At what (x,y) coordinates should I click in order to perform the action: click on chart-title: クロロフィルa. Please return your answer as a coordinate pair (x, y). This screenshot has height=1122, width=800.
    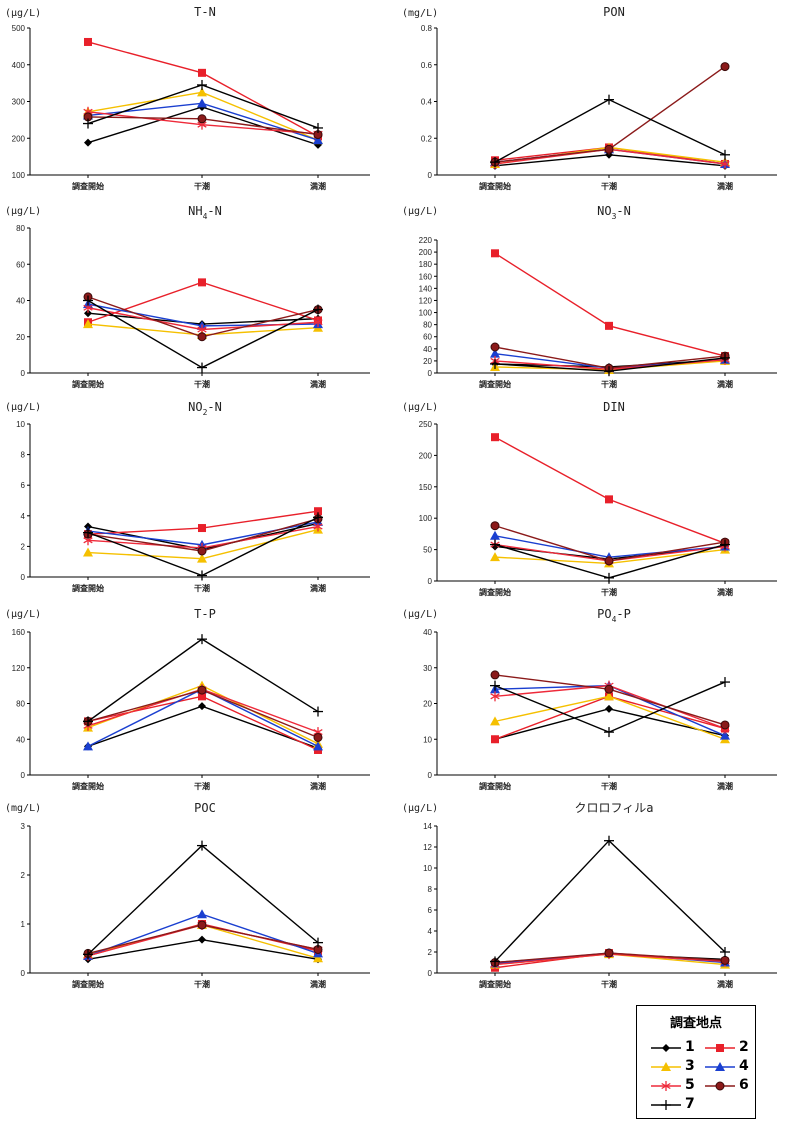
    Looking at the image, I should click on (614, 808).